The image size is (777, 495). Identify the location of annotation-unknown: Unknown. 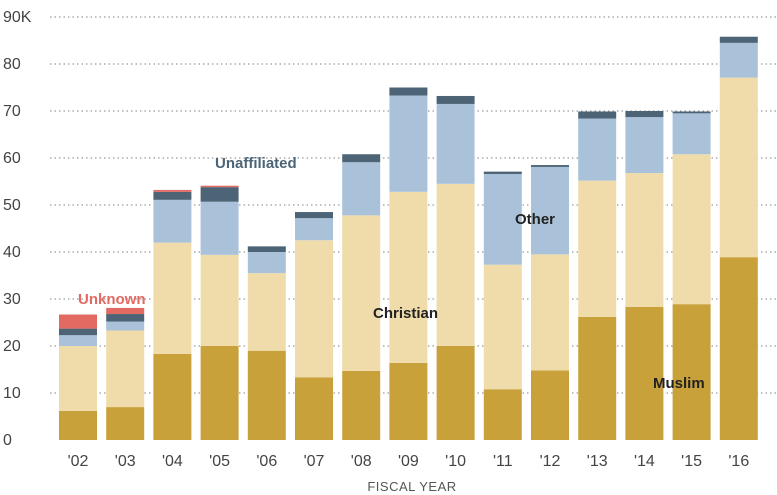
(112, 299).